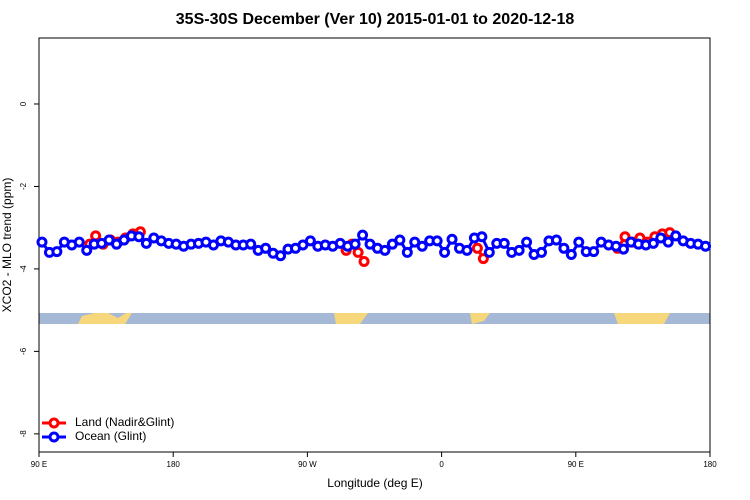 Image resolution: width=750 pixels, height=500 pixels. I want to click on y-axis-label: XCO2 - MLO trend (ppm), so click(7, 245).